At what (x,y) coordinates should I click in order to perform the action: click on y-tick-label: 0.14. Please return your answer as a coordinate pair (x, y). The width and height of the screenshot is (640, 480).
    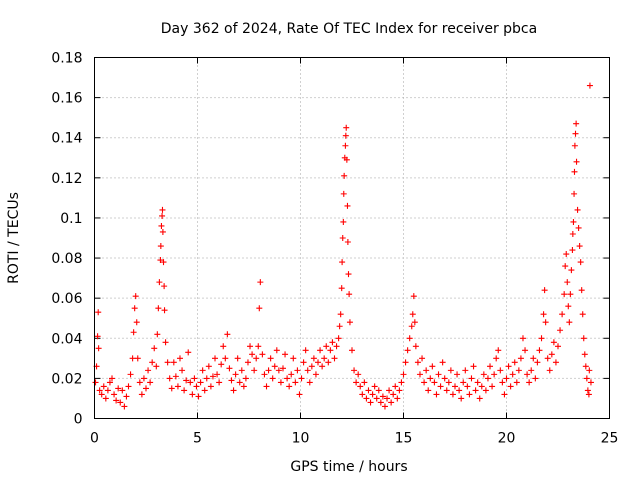
    Looking at the image, I should click on (66, 139).